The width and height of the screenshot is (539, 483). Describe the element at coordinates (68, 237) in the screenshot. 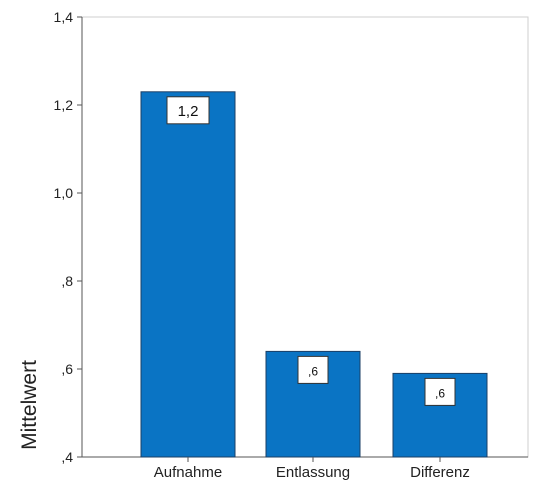

I see `y-axis-ticks: ,4 ,6 ,8 1,0 1,2 1,4` at that location.